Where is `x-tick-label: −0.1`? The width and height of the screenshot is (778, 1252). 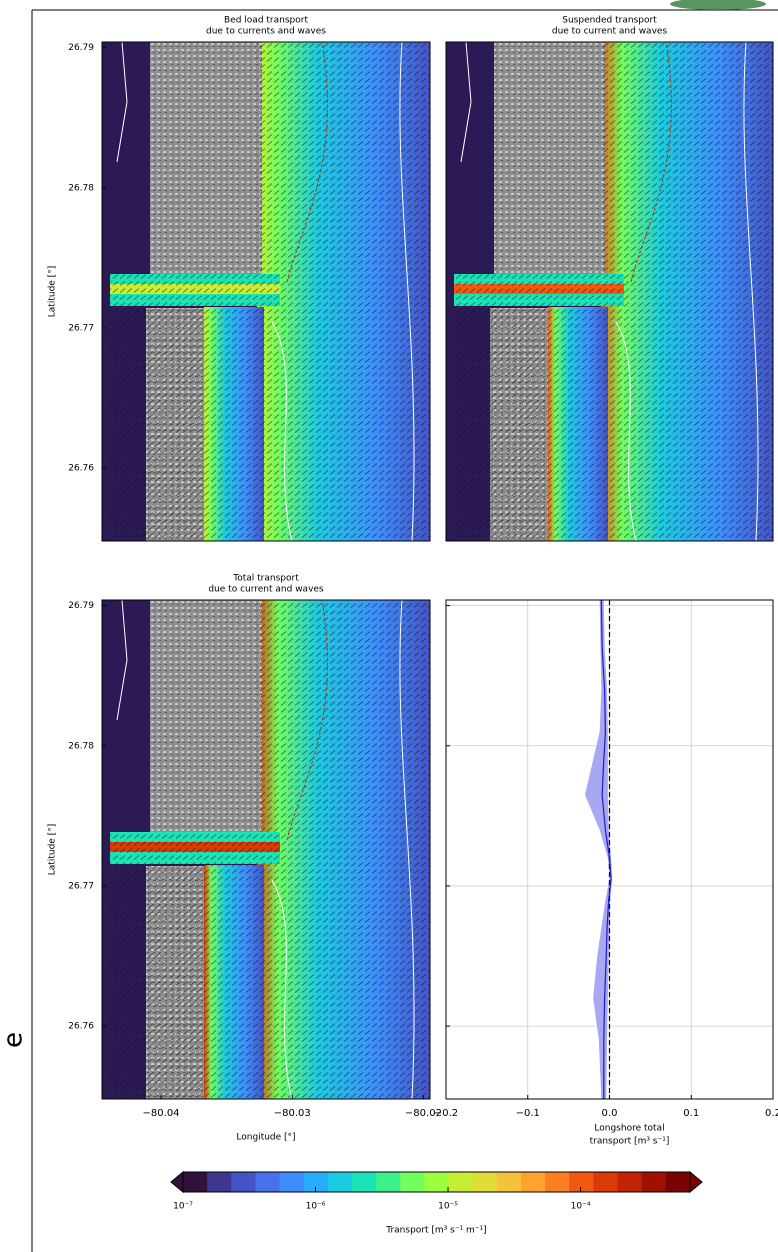
x-tick-label: −0.1 is located at coordinates (528, 1113).